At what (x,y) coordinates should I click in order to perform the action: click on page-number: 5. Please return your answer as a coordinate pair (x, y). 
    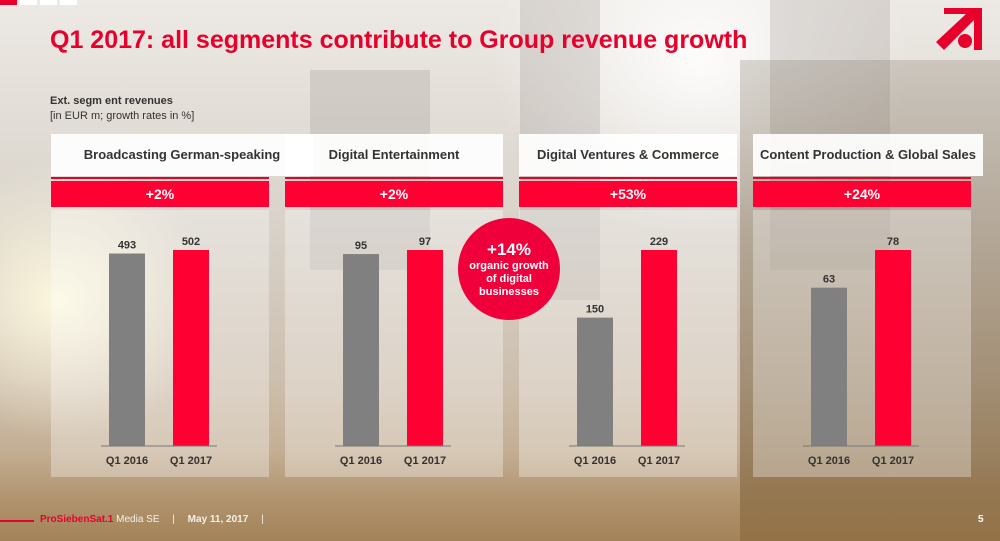
    Looking at the image, I should click on (981, 519).